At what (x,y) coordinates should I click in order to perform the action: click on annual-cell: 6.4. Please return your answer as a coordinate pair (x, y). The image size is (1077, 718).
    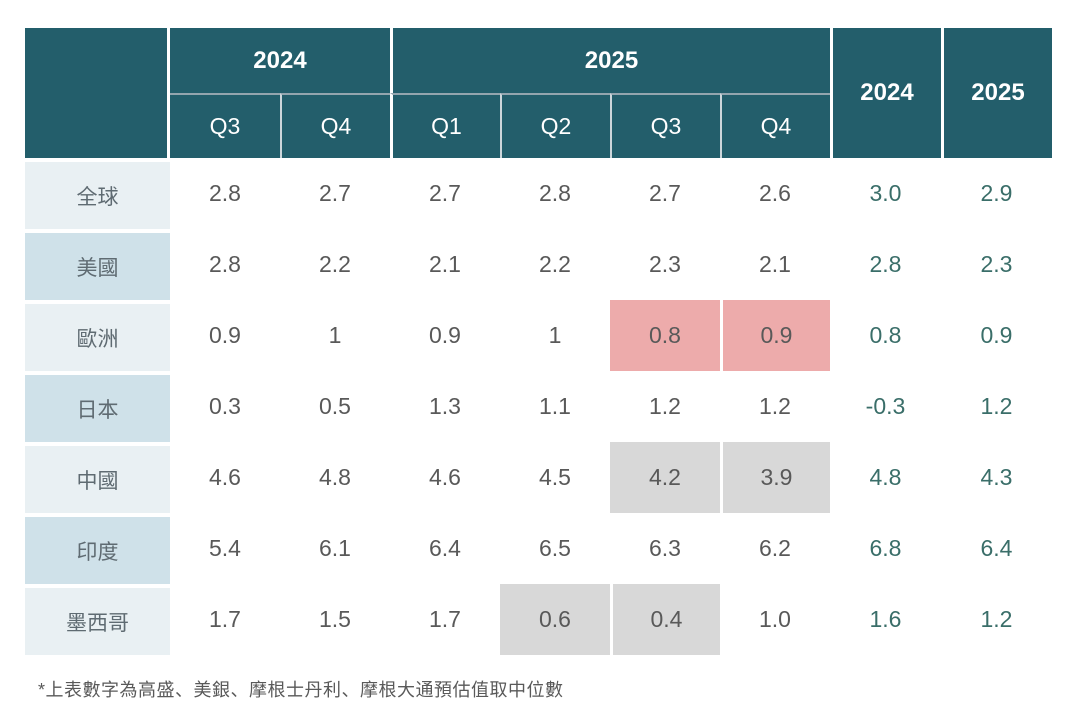
    Looking at the image, I should click on (996, 548).